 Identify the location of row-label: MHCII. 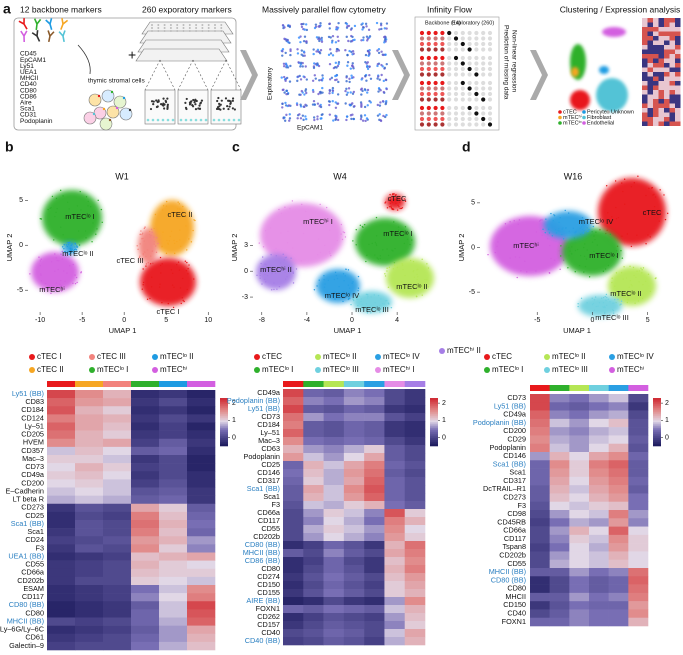
(515, 596).